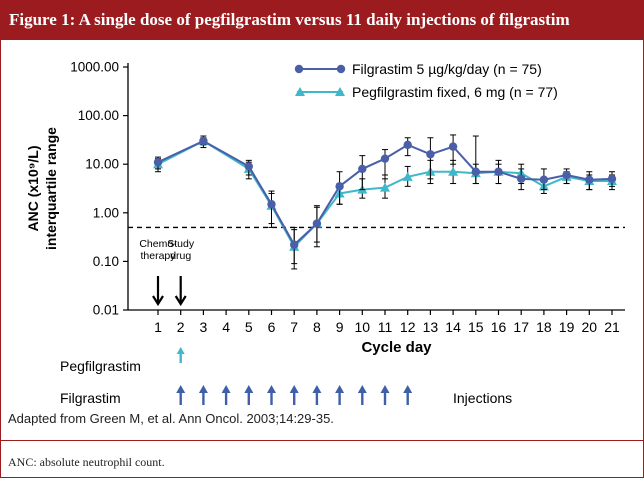  What do you see at coordinates (286, 376) in the screenshot?
I see `injection-schedule: Pegfilgrastim Filgrastim Injections` at bounding box center [286, 376].